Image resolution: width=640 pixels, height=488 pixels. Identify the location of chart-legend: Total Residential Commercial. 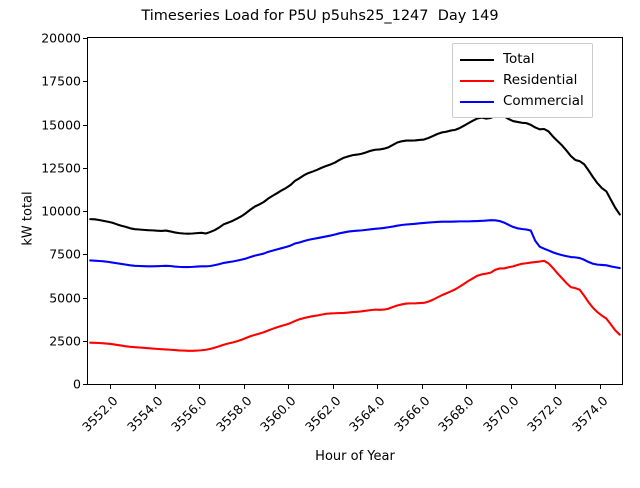
(522, 80).